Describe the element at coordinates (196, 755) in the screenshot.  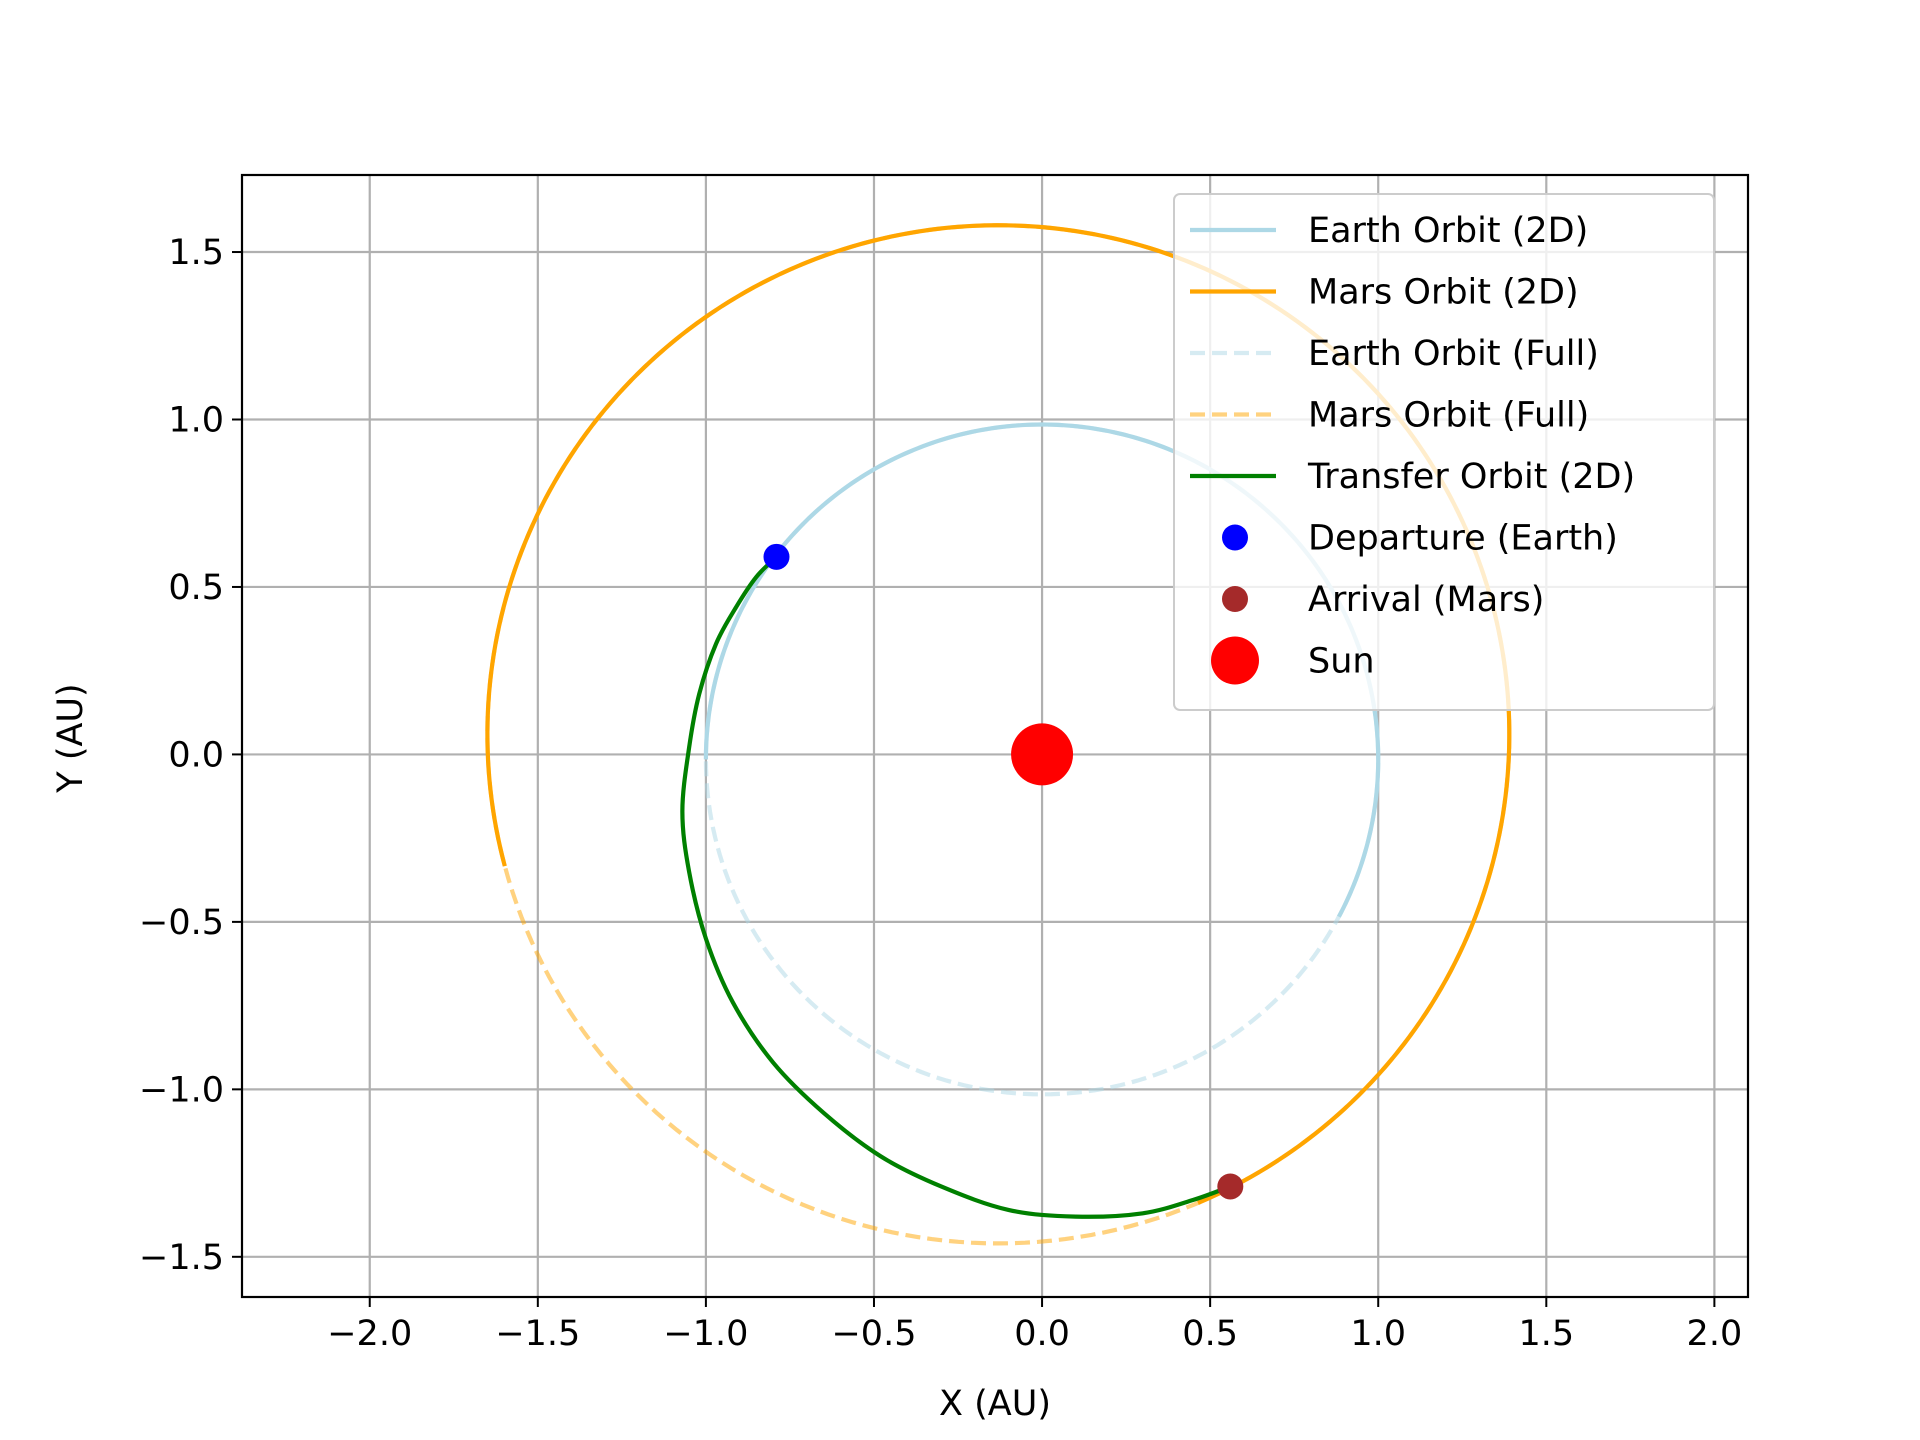
I see `y-tick-label: 0.0` at that location.